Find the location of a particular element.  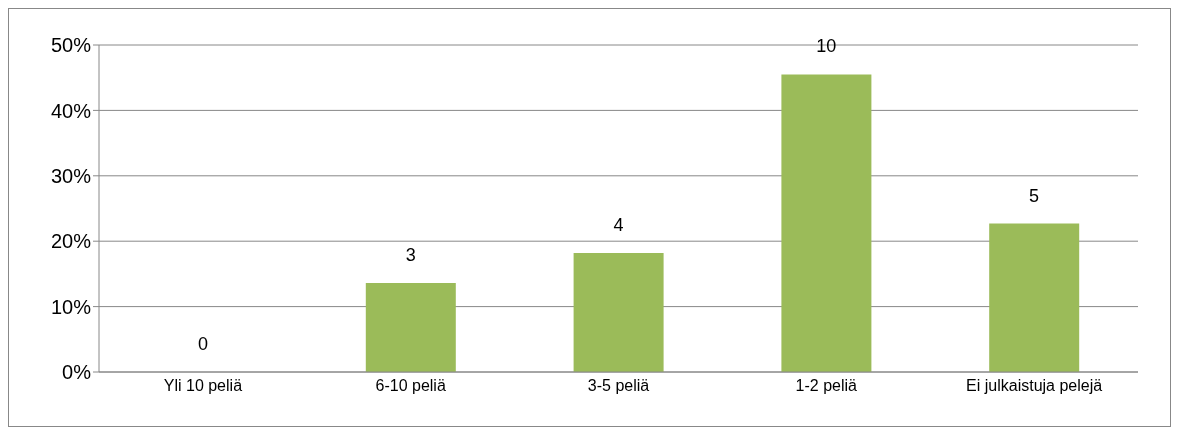

y-tick-label: 40% is located at coordinates (71, 110).